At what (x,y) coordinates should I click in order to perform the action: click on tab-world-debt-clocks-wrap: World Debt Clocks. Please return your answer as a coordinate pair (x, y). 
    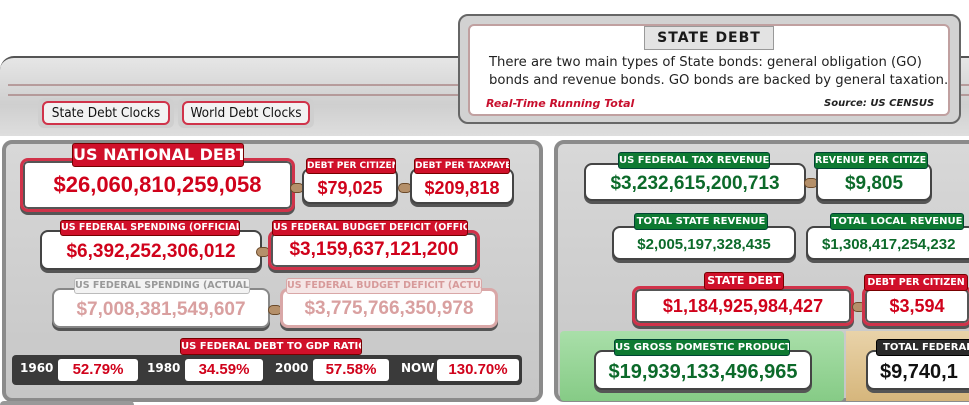
    Looking at the image, I should click on (246, 113).